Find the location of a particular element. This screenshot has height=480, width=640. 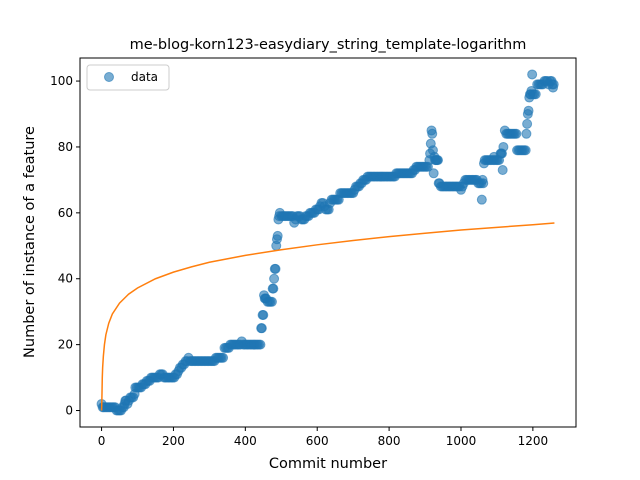

legend-label-data: data is located at coordinates (144, 77).